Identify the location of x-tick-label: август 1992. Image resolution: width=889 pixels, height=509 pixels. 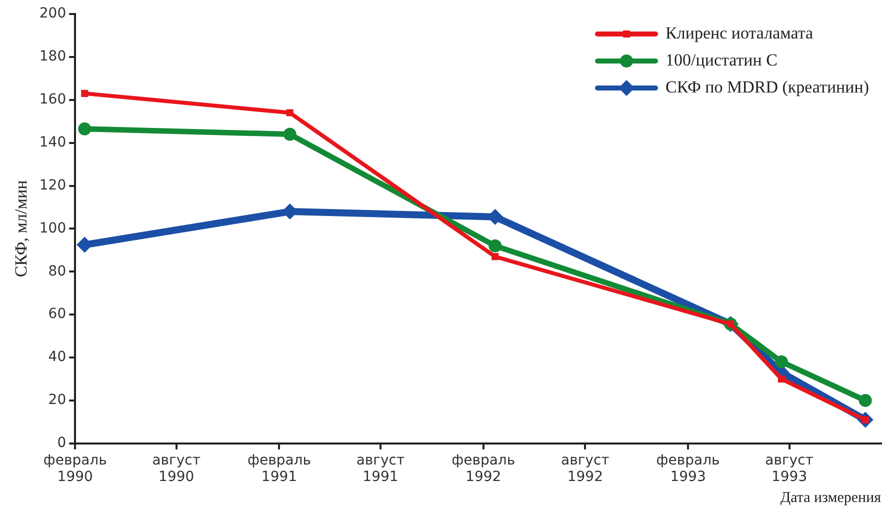
(585, 469).